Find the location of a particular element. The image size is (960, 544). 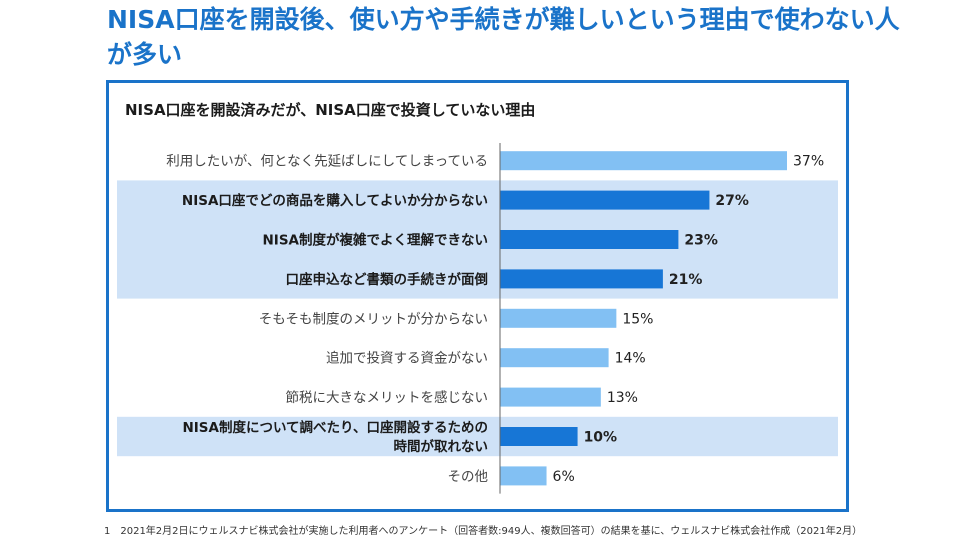

highlight-band is located at coordinates (477, 436).